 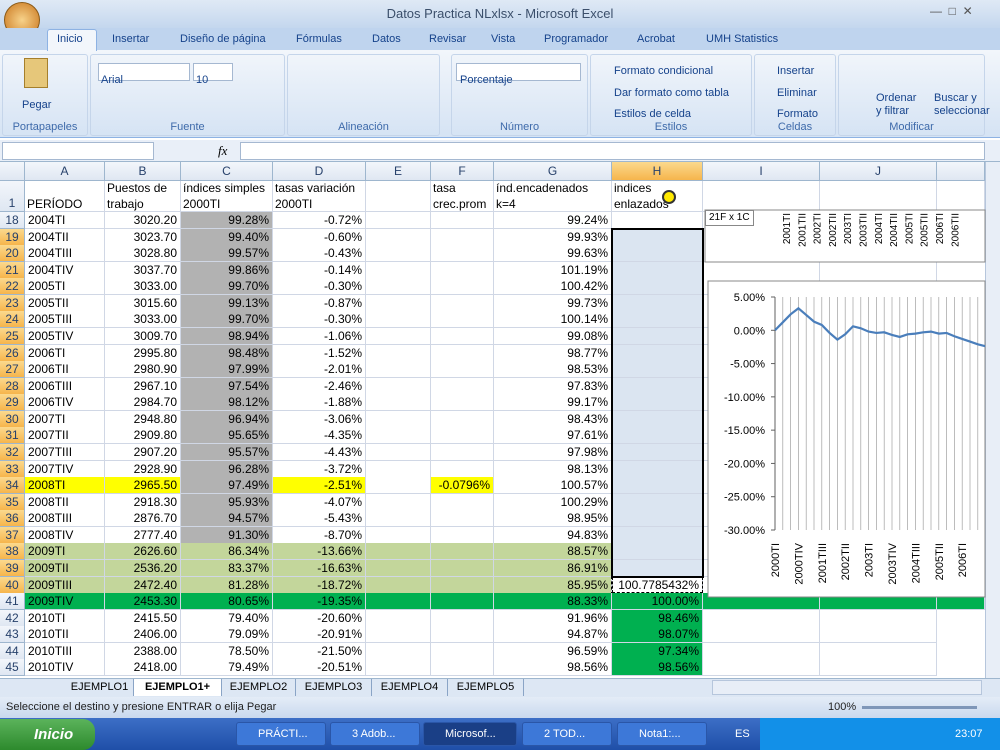 I want to click on row-header: 18, so click(x=12, y=221).